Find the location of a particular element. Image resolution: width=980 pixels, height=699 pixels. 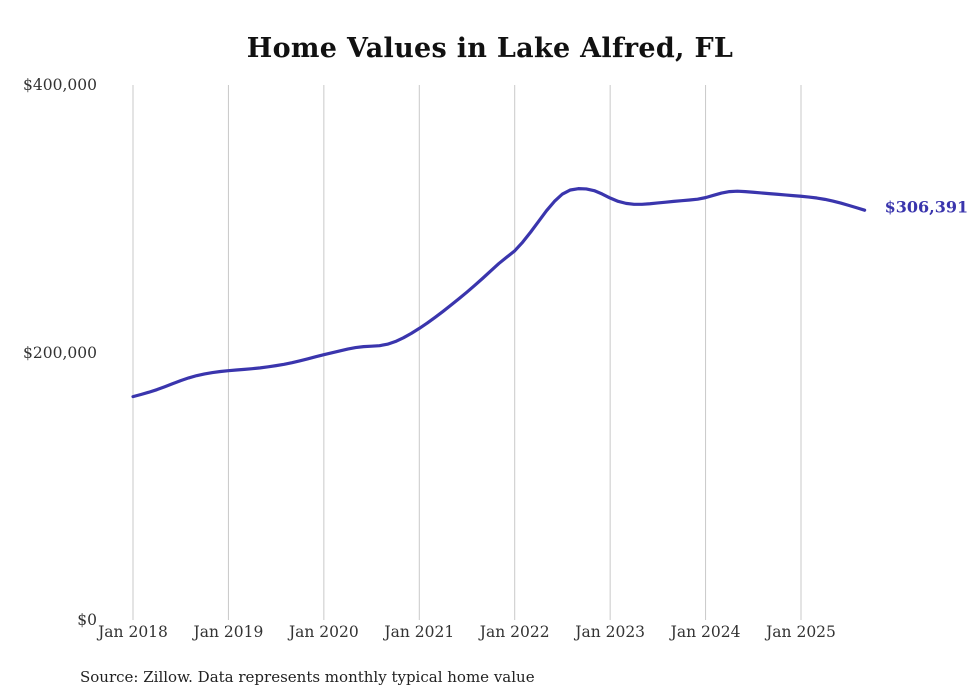

x-tick-label: Jan 2023 is located at coordinates (610, 632).